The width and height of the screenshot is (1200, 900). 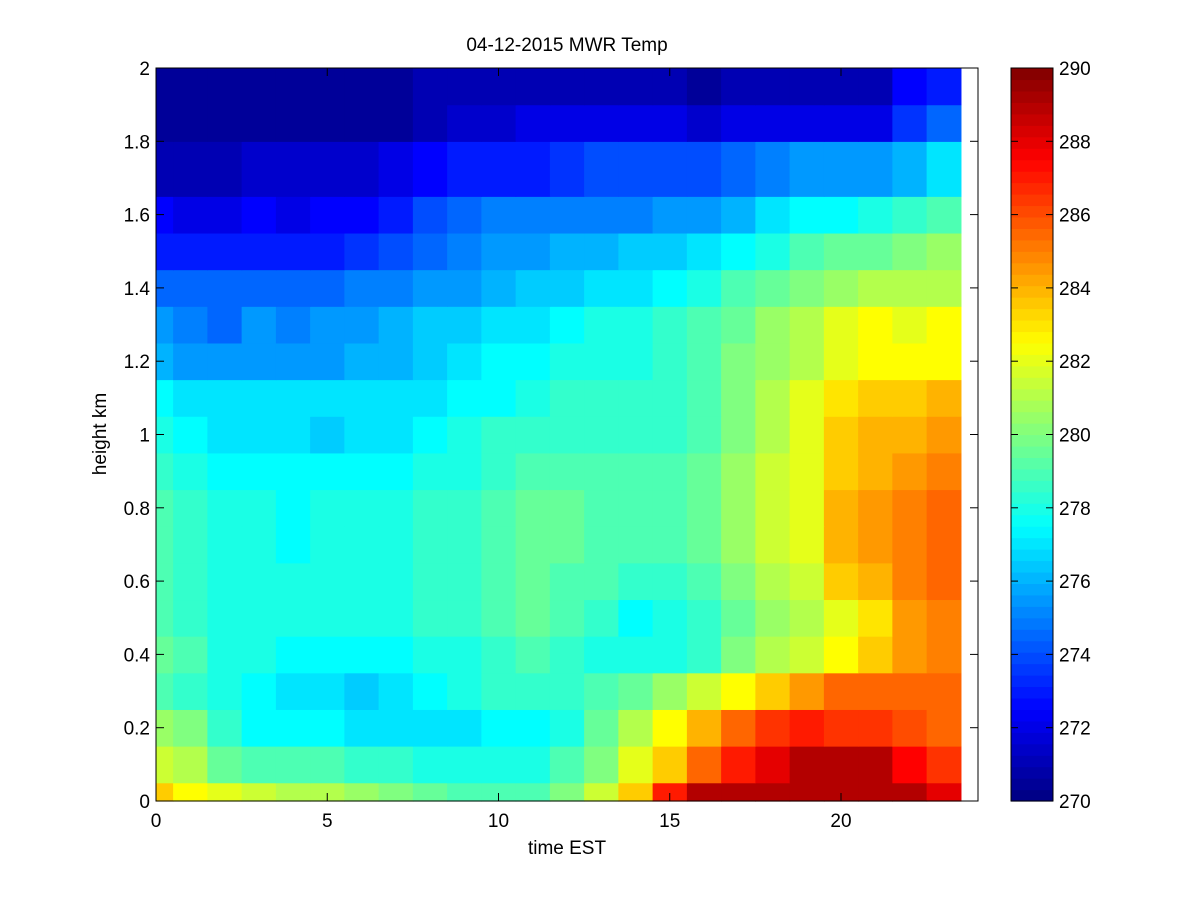 What do you see at coordinates (840, 821) in the screenshot?
I see `x-tick-label: 20` at bounding box center [840, 821].